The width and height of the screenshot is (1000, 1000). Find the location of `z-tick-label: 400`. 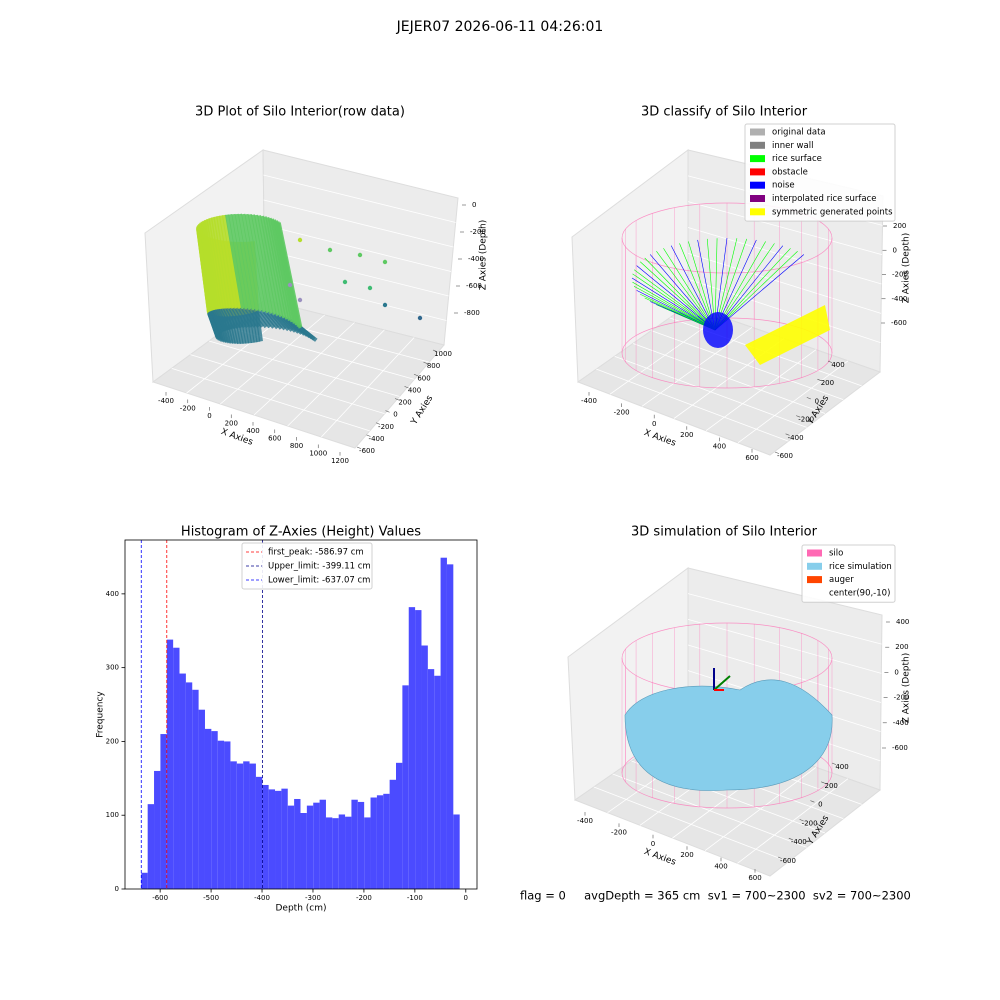

z-tick-label: 400 is located at coordinates (902, 622).